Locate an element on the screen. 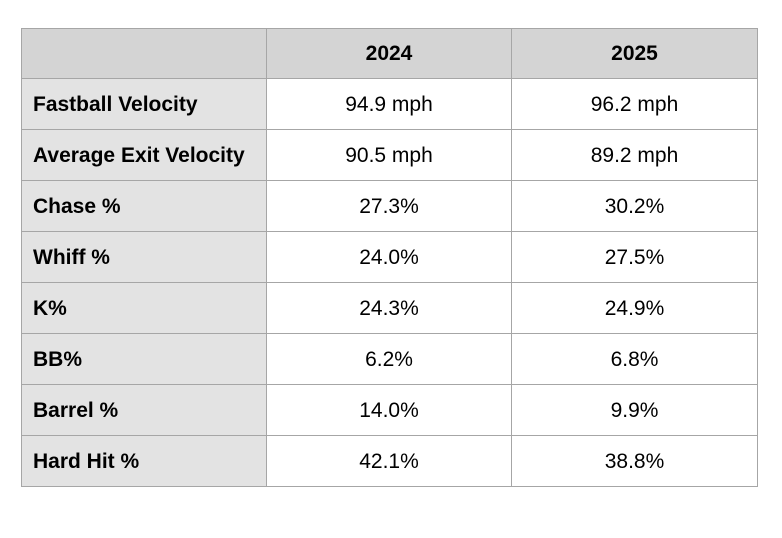  value-cell: 90.5 mph is located at coordinates (389, 155).